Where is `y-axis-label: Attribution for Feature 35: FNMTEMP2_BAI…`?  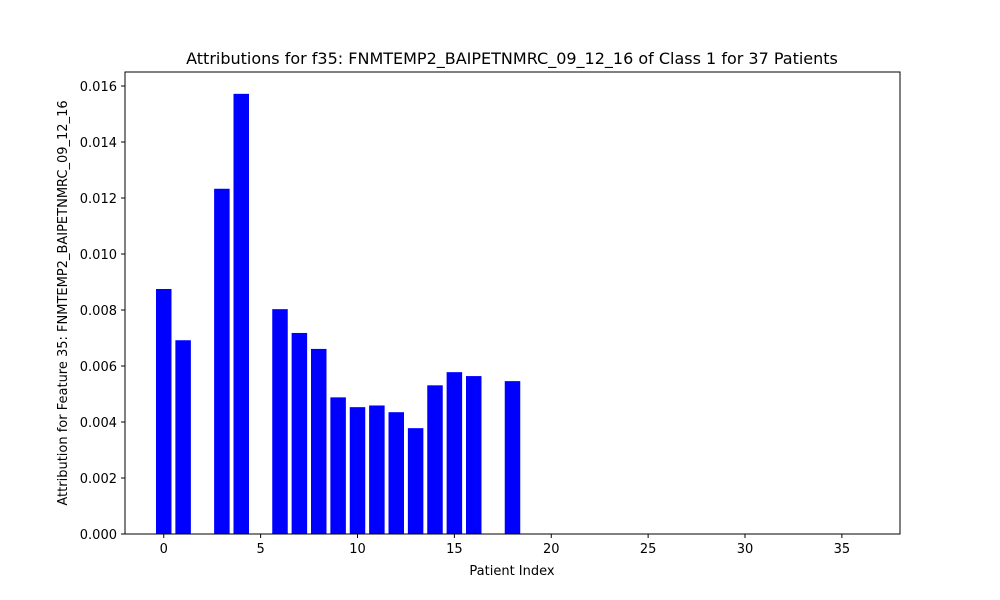
y-axis-label: Attribution for Feature 35: FNMTEMP2_BAI… is located at coordinates (63, 302).